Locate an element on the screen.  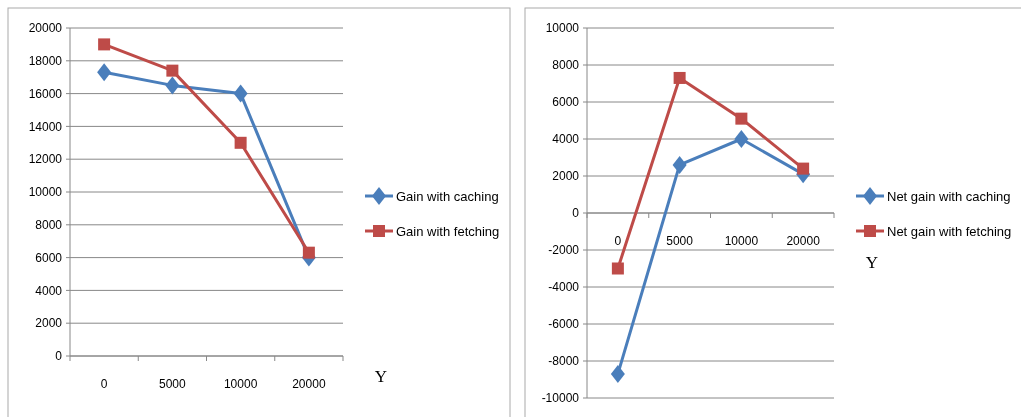
y-tick-label: 20000 is located at coordinates (45, 28).